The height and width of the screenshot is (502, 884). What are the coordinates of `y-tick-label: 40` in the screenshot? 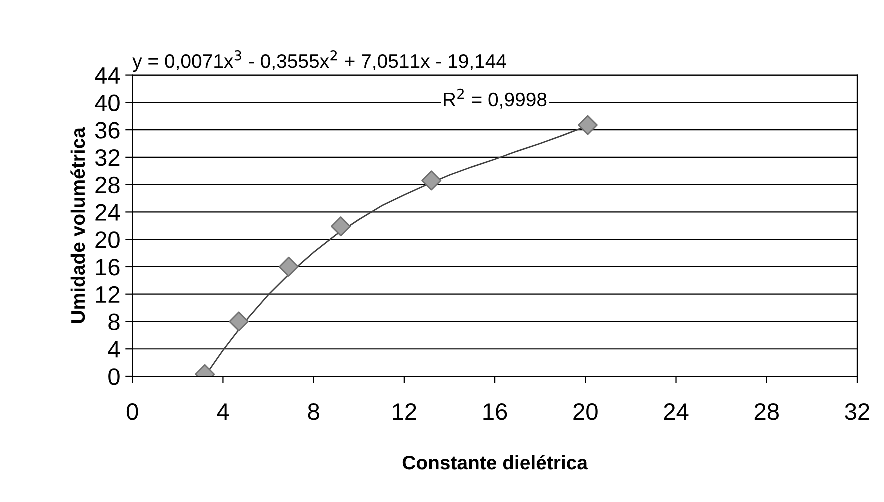 It's located at (107, 103).